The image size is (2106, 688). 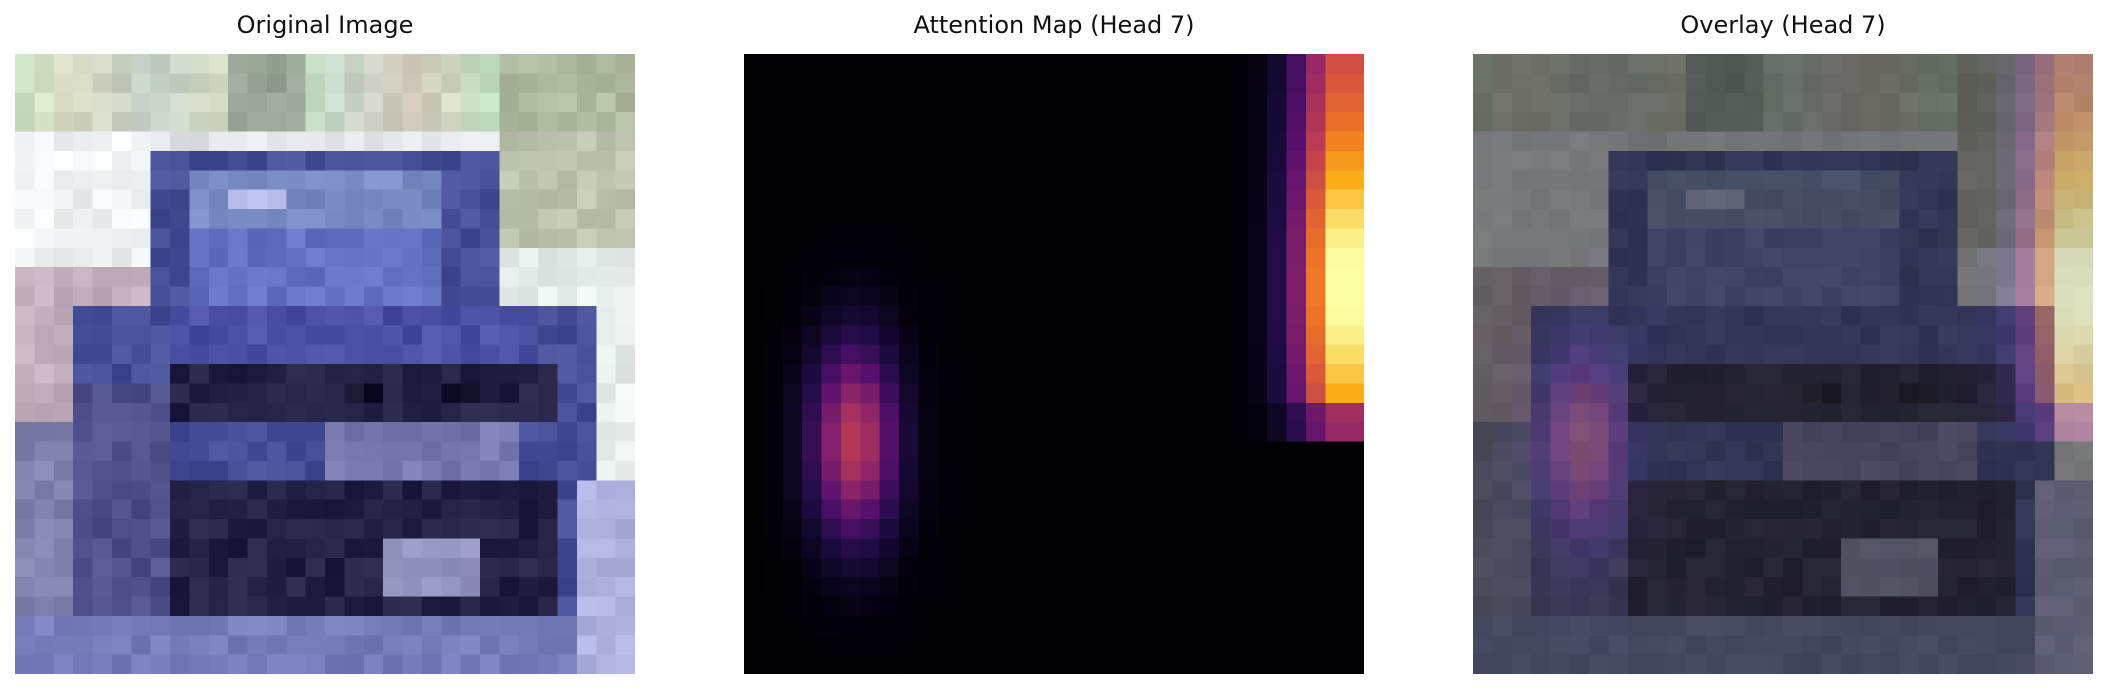 What do you see at coordinates (1054, 25) in the screenshot?
I see `attention-map-title: Attention Map (Head 7)` at bounding box center [1054, 25].